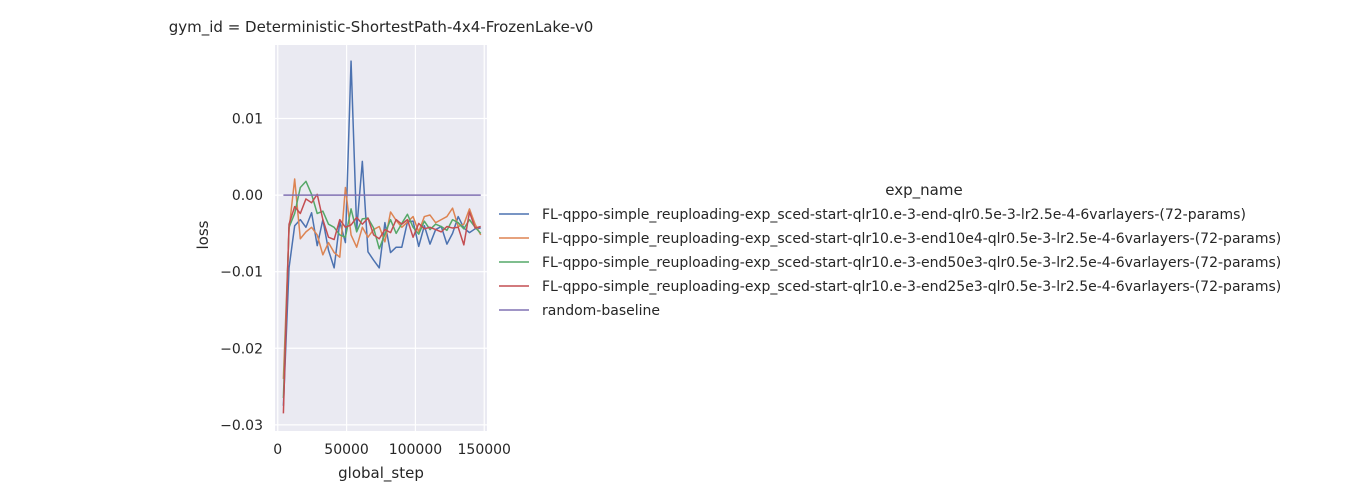 The width and height of the screenshot is (1363, 500). I want to click on plot-background, so click(381, 238).